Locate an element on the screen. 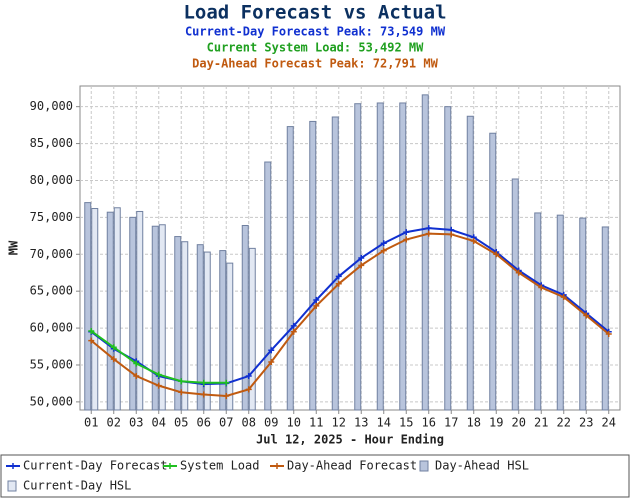 The image size is (630, 500). y-tick-label: 65,000 is located at coordinates (51, 291).